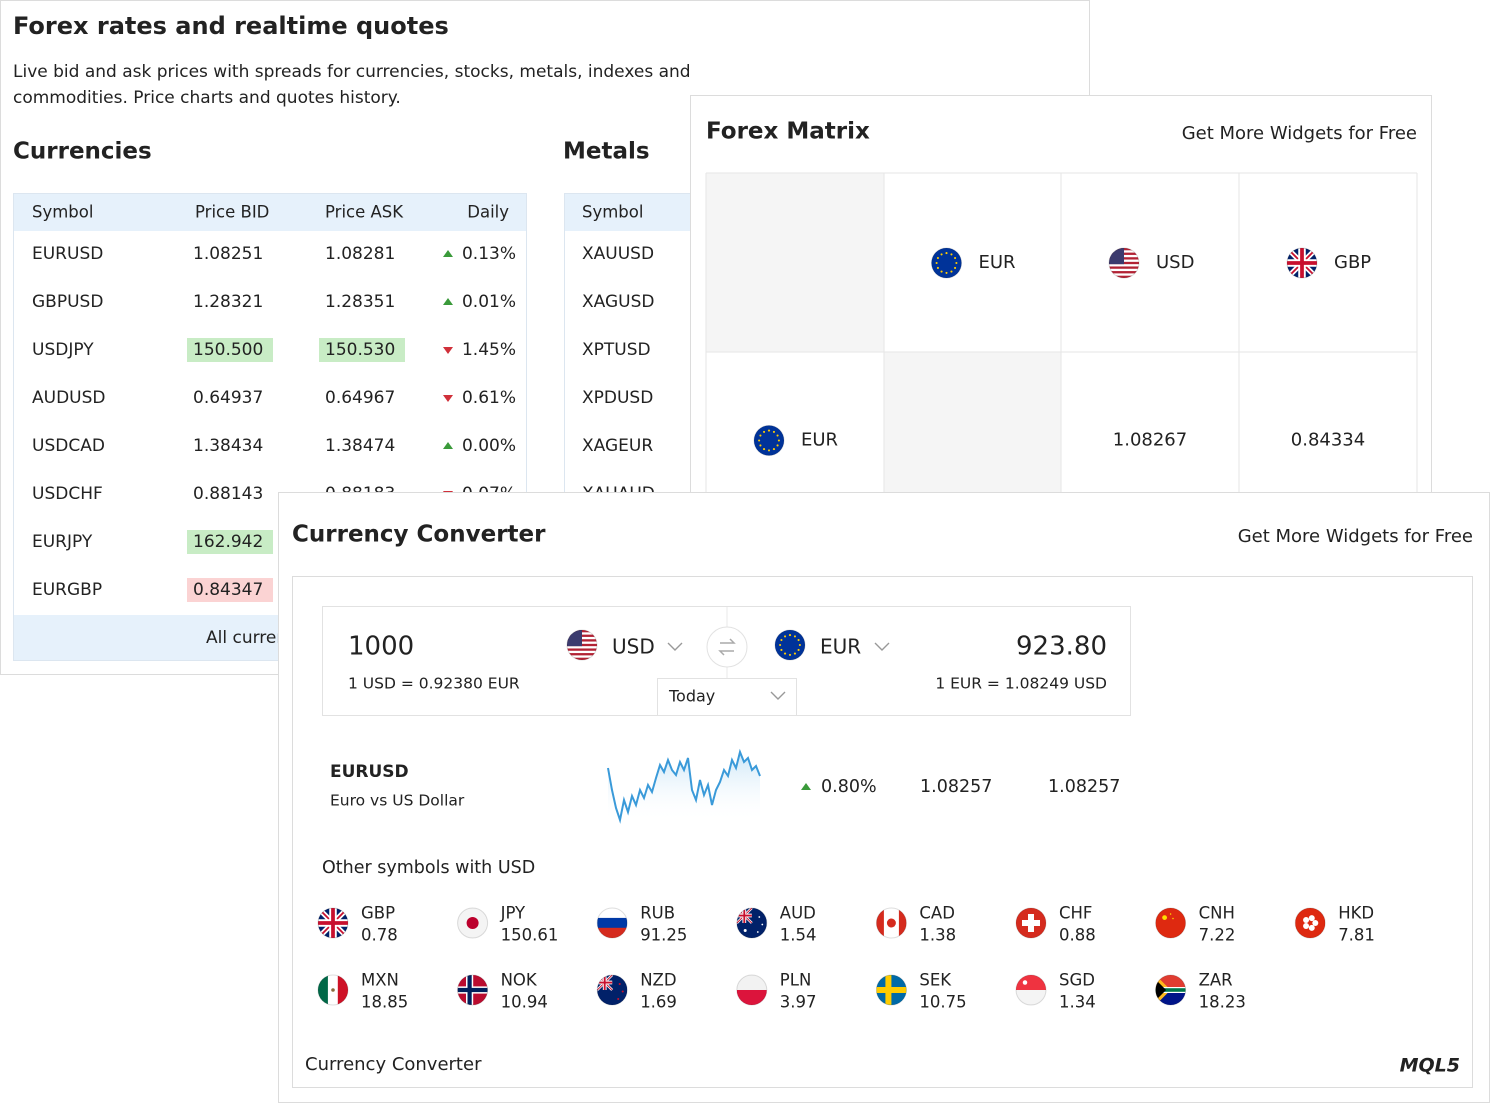 The width and height of the screenshot is (1500, 1110). Describe the element at coordinates (937, 913) in the screenshot. I see `other-code: CAD` at that location.